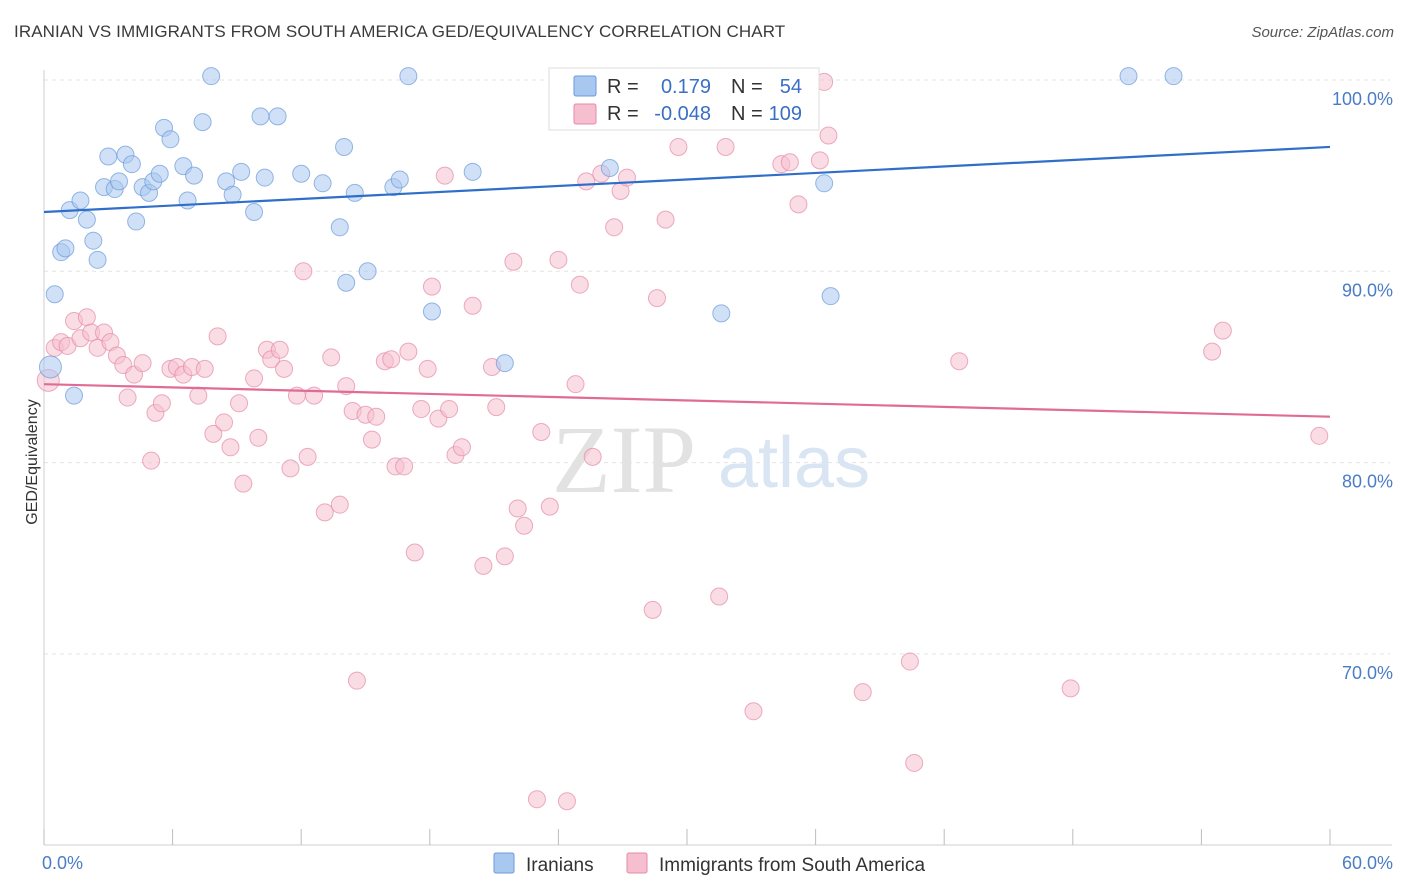 This screenshot has height=892, width=1406. Describe the element at coordinates (1367, 482) in the screenshot. I see `y-tick-label-2: 80.0%` at that location.